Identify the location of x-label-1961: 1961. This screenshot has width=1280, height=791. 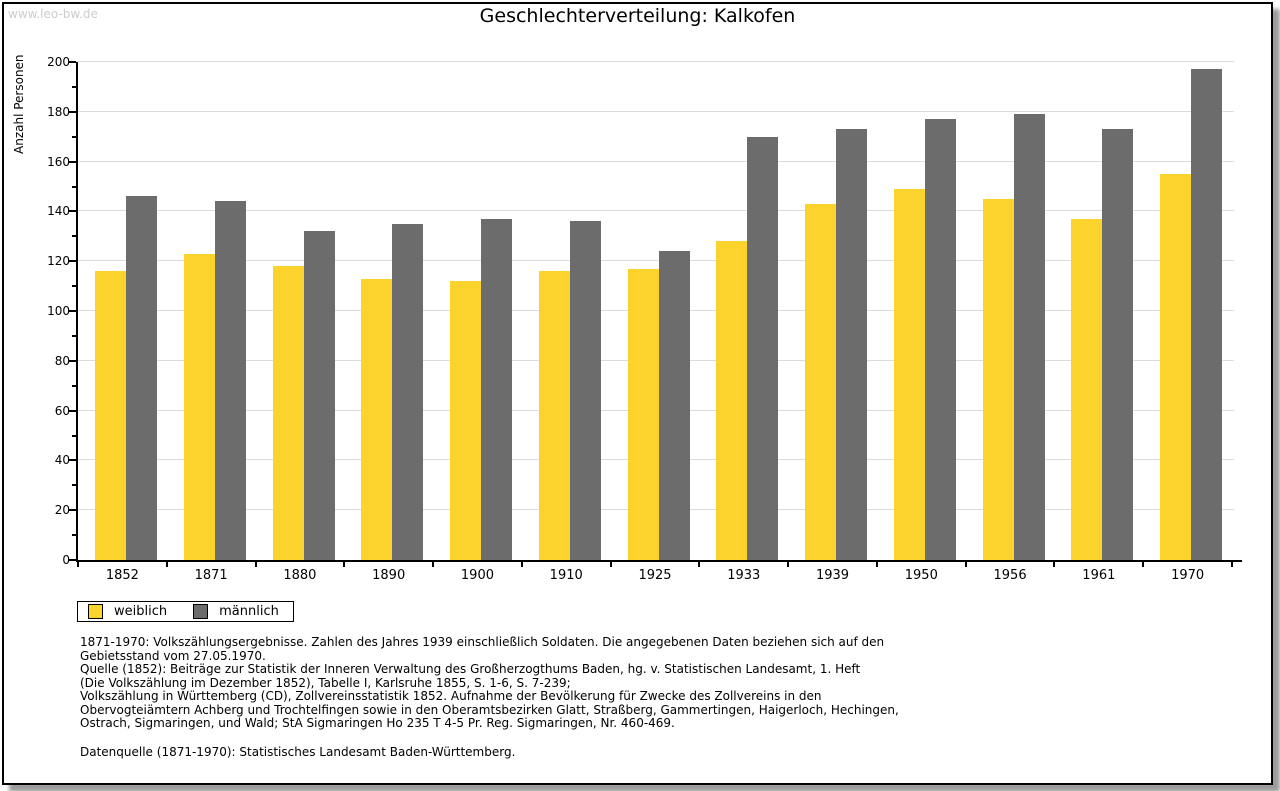
(1099, 575).